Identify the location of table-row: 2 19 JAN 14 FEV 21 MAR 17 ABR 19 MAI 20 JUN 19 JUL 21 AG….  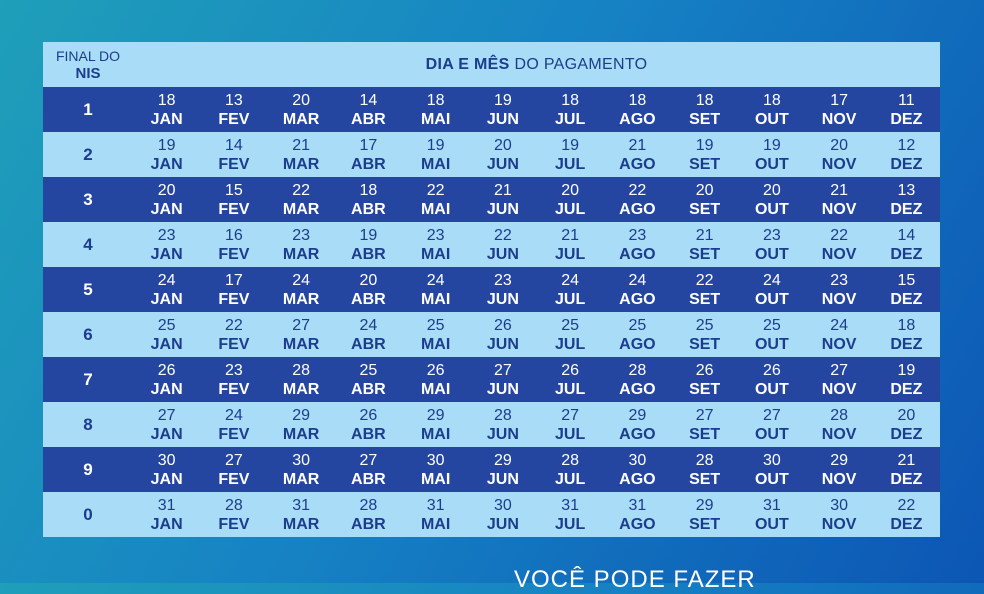
(491, 154).